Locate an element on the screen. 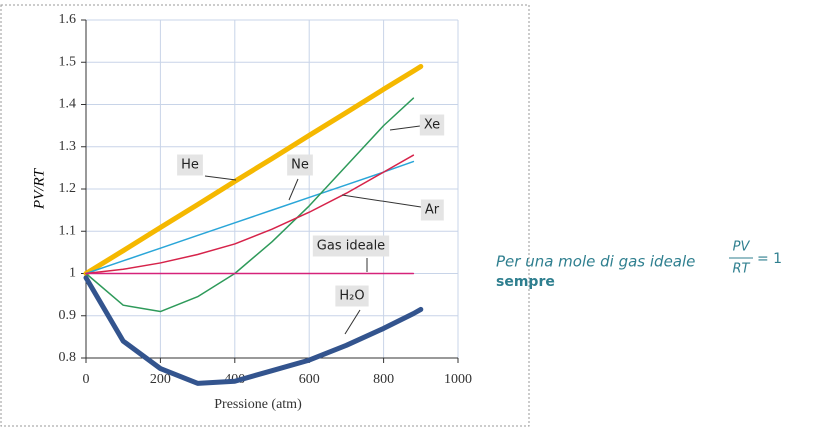  y-tick-label: 0.9 is located at coordinates (68, 315).